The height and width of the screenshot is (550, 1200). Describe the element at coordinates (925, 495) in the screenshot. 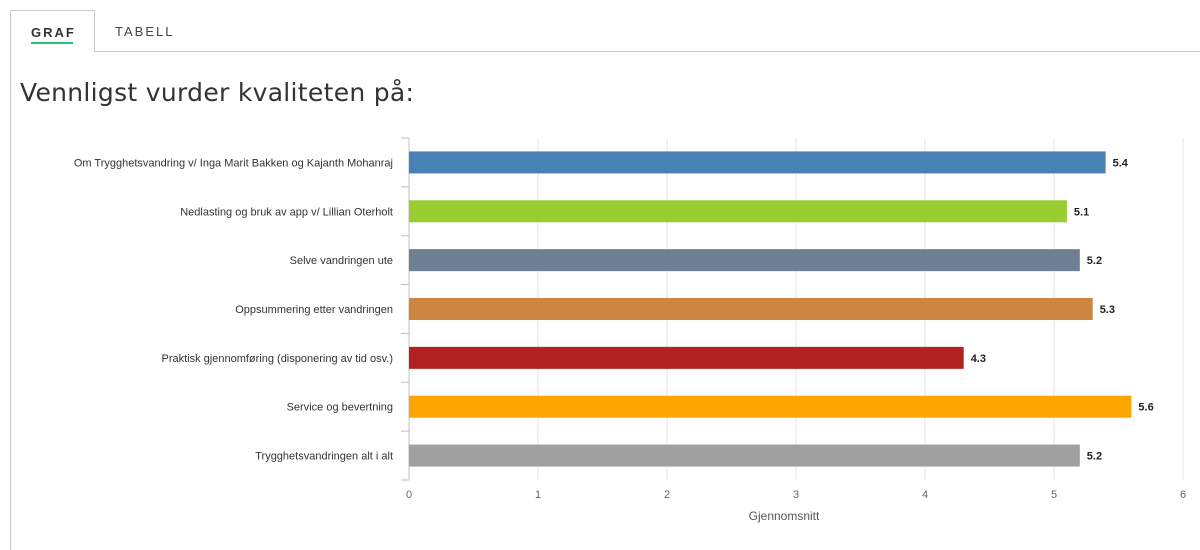

I see `x-tick-label: 4` at that location.